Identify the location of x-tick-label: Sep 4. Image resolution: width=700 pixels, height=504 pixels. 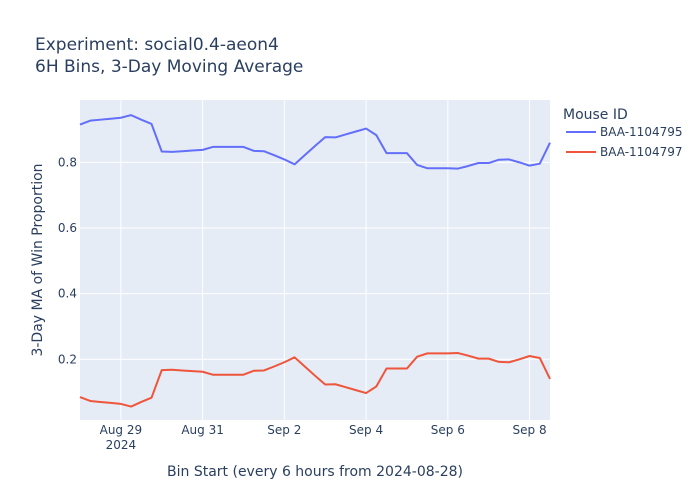
(366, 430).